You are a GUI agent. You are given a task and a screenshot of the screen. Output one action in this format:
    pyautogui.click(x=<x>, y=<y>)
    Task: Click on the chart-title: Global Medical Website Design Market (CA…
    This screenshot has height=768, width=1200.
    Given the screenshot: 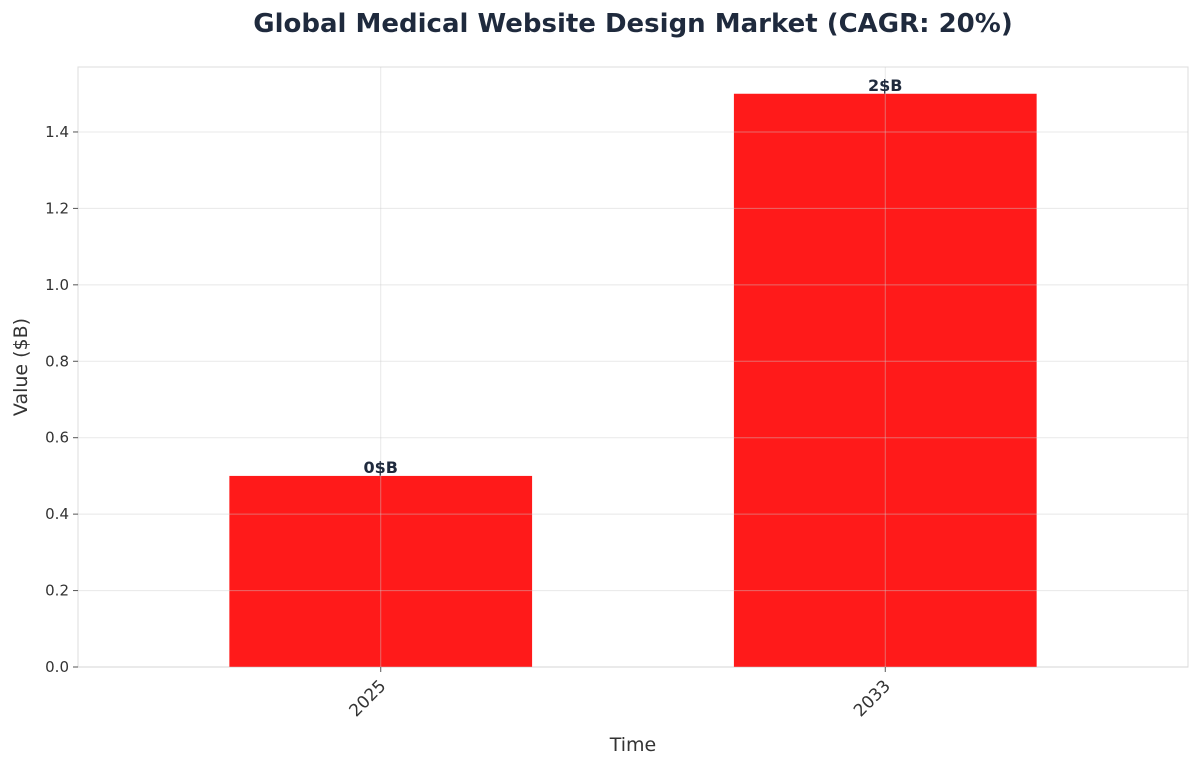 What is the action you would take?
    pyautogui.click(x=632, y=24)
    